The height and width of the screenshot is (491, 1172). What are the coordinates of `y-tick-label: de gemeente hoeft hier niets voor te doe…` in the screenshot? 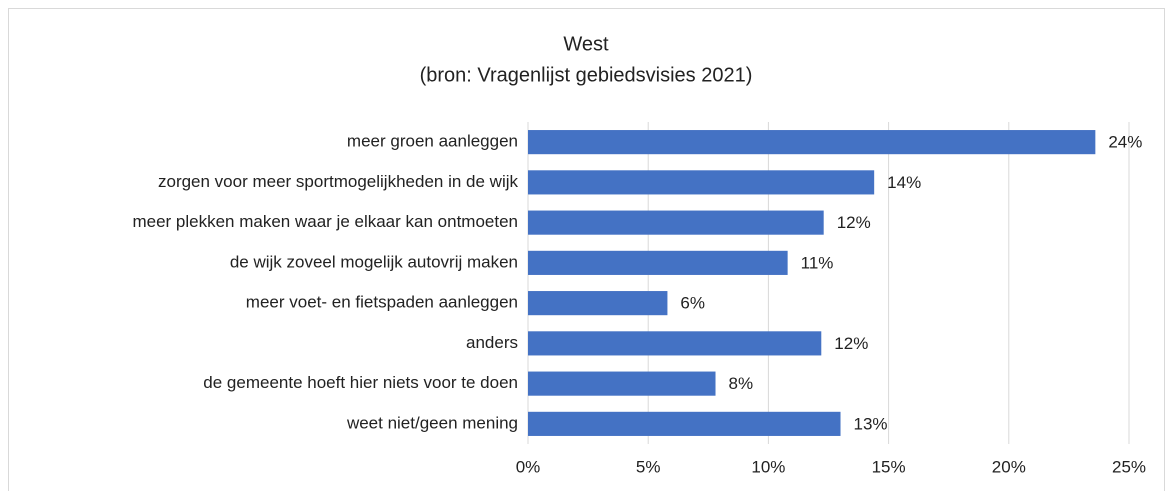 It's located at (360, 382).